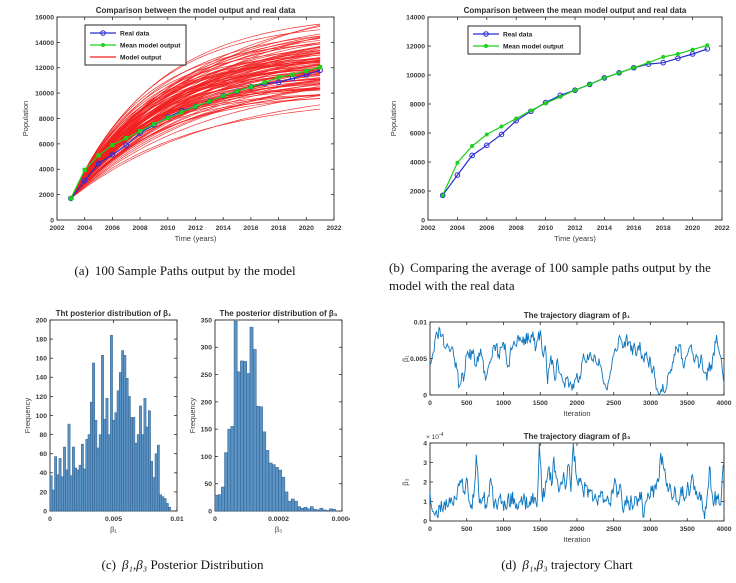 The width and height of the screenshot is (736, 583). What do you see at coordinates (208, 484) in the screenshot?
I see `svg-text: 50` at bounding box center [208, 484].